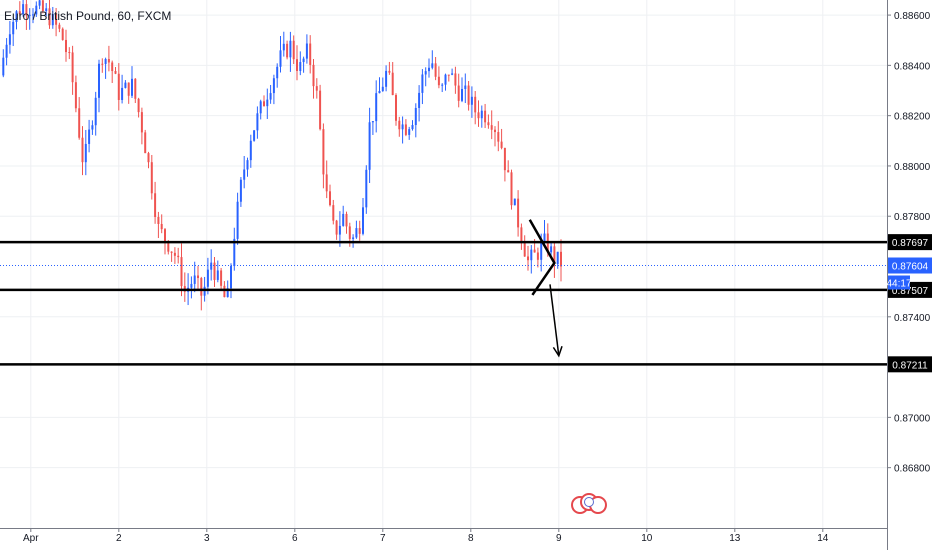  Describe the element at coordinates (647, 538) in the screenshot. I see `x-axis-tick-label: 10` at that location.